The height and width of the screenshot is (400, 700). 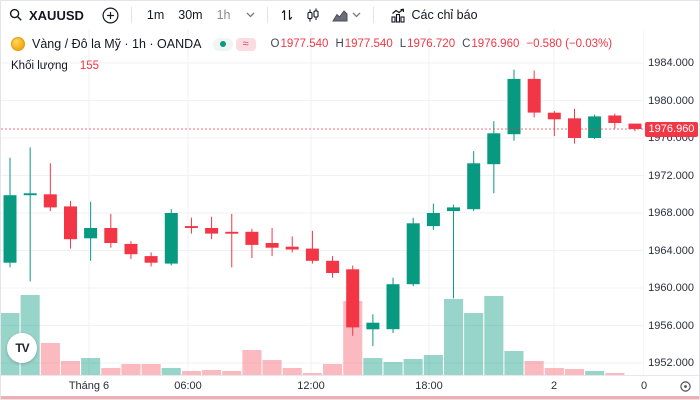 What do you see at coordinates (671, 213) in the screenshot?
I see `price-tick-label: 1968.000` at bounding box center [671, 213].